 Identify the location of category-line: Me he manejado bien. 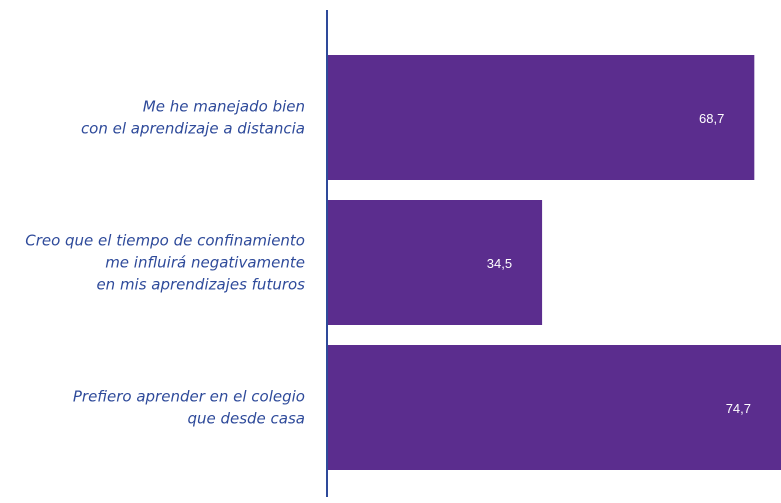
(224, 106).